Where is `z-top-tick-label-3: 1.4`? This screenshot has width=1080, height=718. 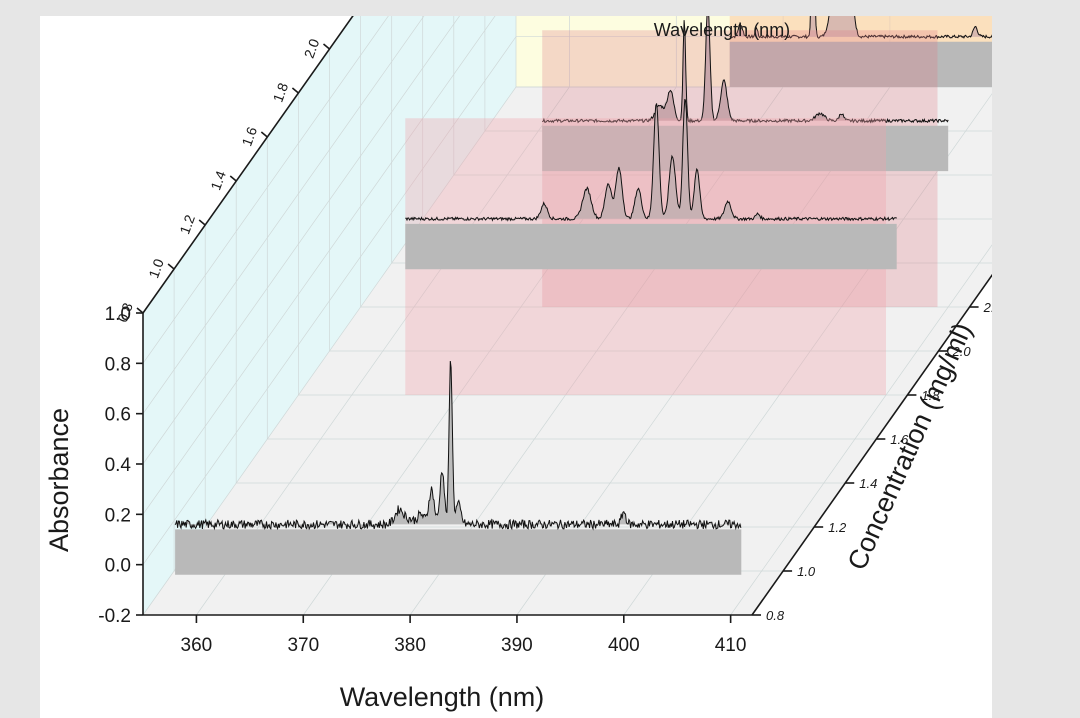
z-top-tick-label-3: 1.4 is located at coordinates (218, 180).